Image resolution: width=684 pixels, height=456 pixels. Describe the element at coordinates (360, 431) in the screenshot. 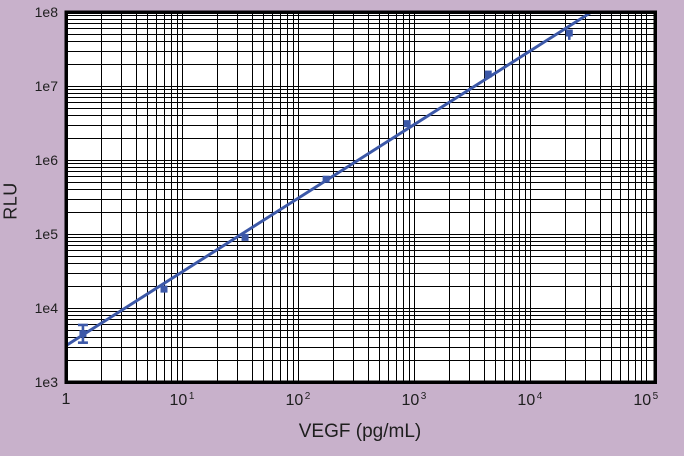

I see `x-axis-title: VEGF (pg/mL)` at that location.